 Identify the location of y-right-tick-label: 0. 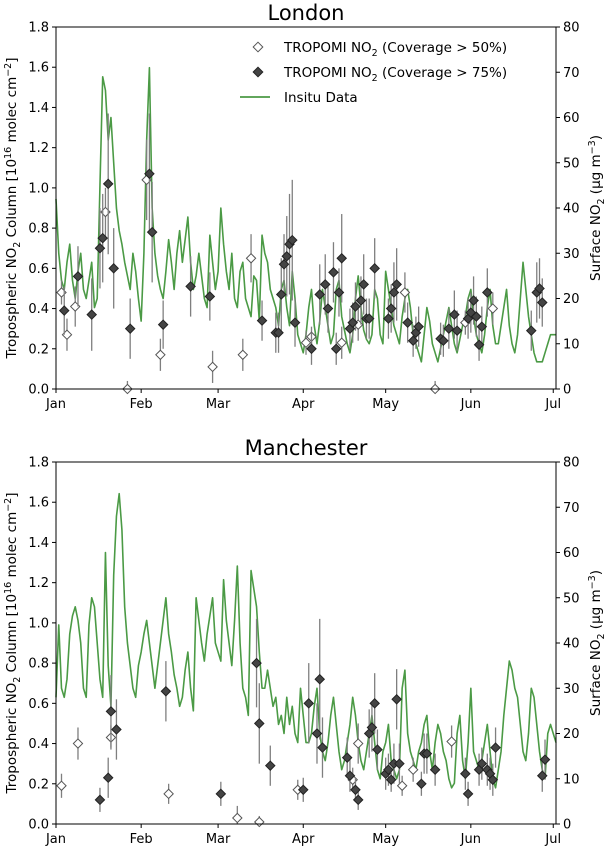
(567, 825).